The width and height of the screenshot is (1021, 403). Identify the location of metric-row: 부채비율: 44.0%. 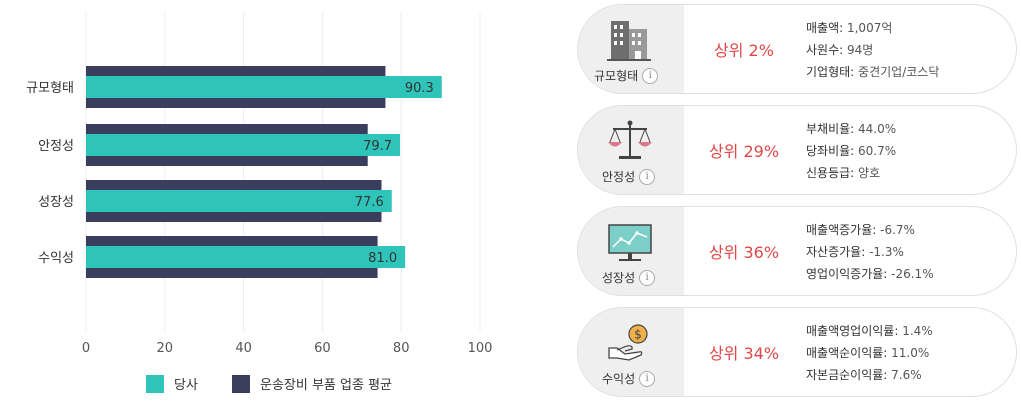
(851, 129).